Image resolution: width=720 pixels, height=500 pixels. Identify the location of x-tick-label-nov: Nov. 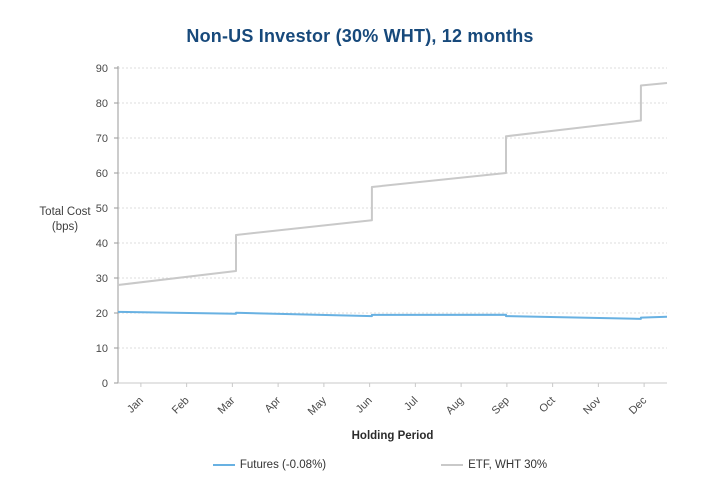
(592, 405).